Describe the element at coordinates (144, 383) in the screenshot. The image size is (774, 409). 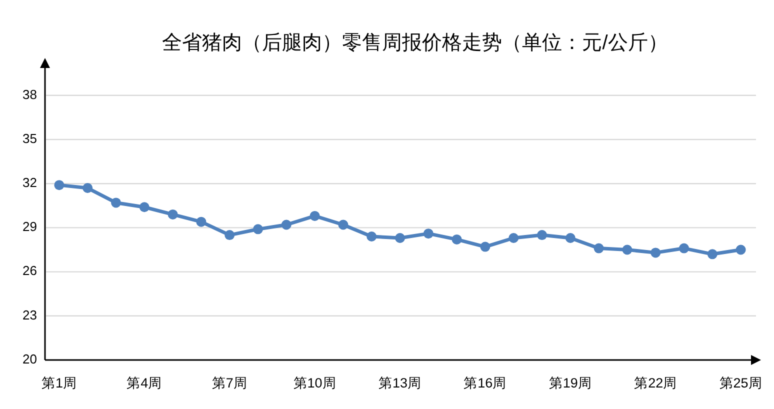
I see `x-tick-label: 第4周` at that location.